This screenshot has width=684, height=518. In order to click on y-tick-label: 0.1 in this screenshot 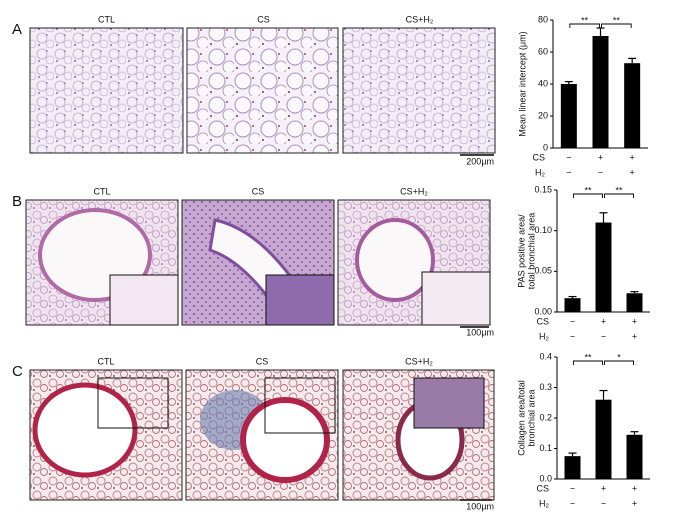, I will do `click(545, 448)`.